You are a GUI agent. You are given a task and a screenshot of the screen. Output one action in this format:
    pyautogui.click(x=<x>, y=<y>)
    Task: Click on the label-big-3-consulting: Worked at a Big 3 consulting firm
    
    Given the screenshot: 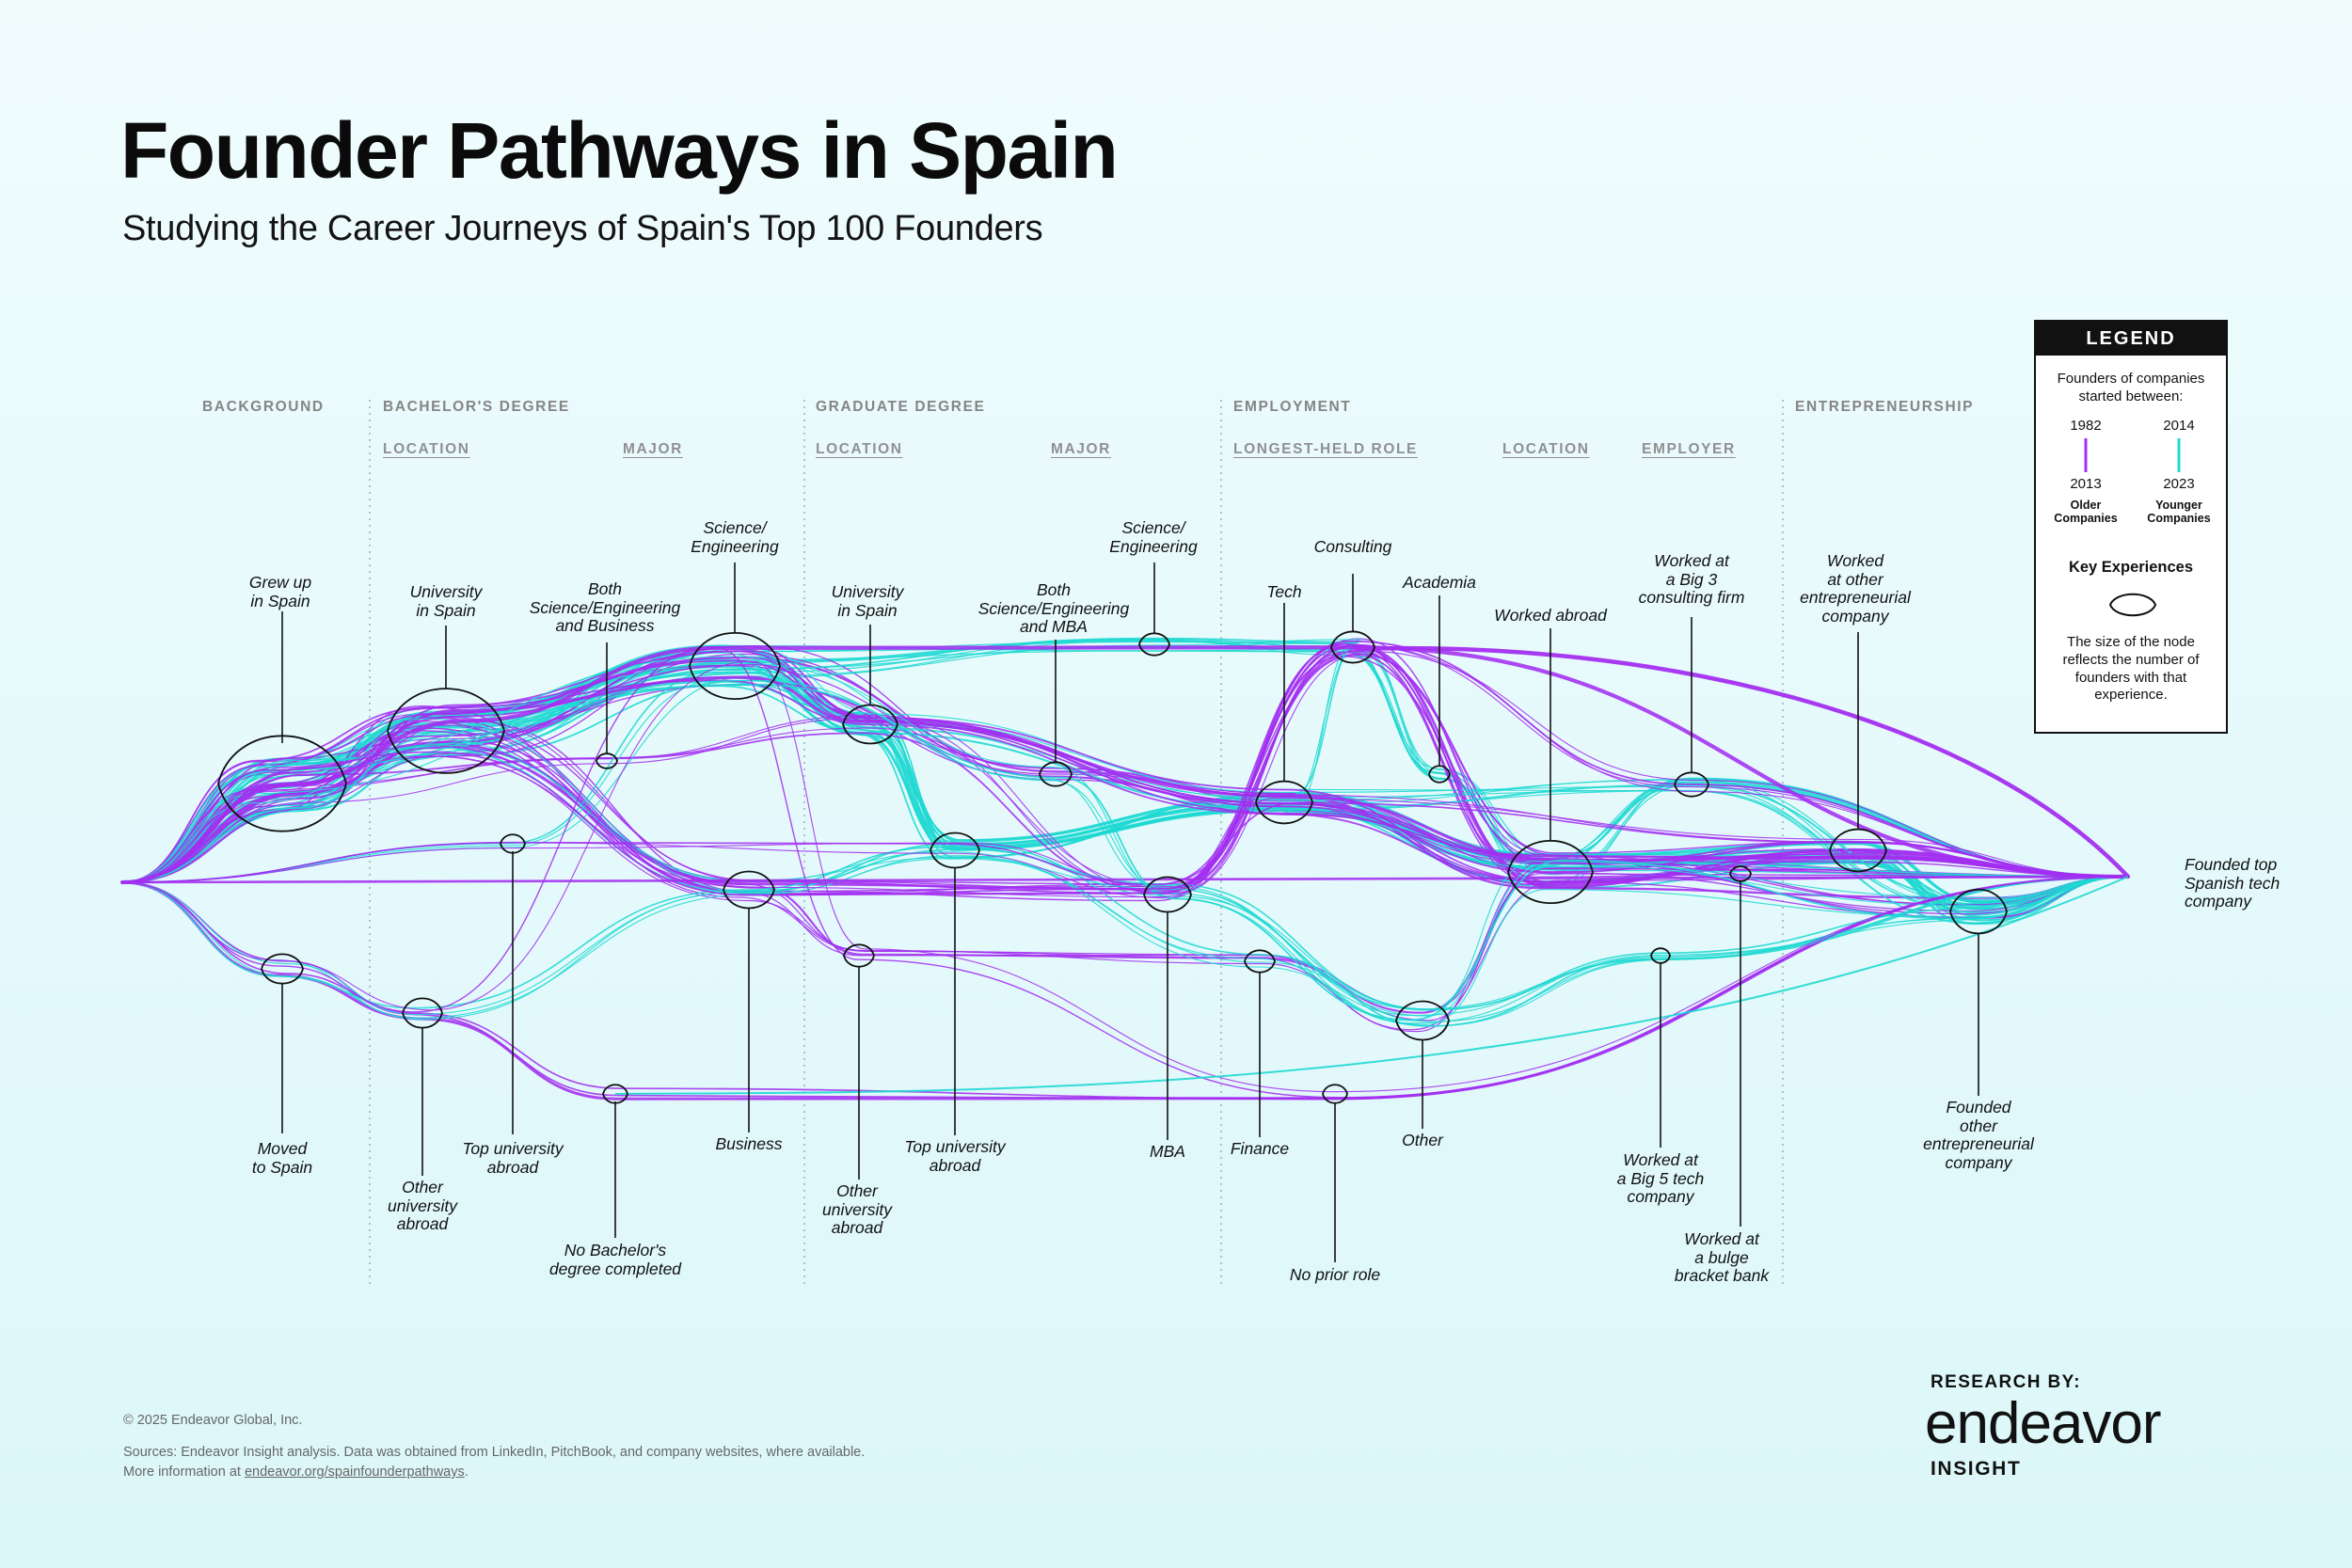 What is the action you would take?
    pyautogui.click(x=1691, y=579)
    